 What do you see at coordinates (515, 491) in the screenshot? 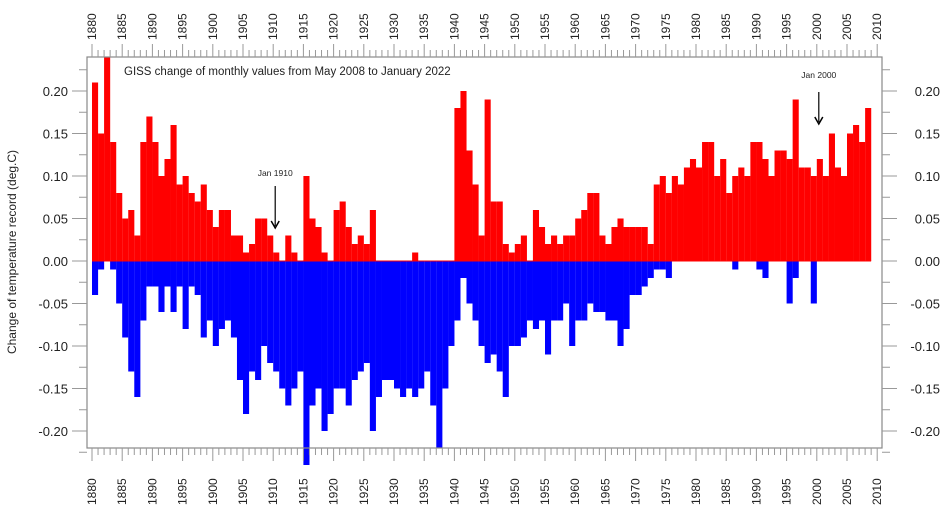
I see `x-tick-label-bottom: 1950` at bounding box center [515, 491].